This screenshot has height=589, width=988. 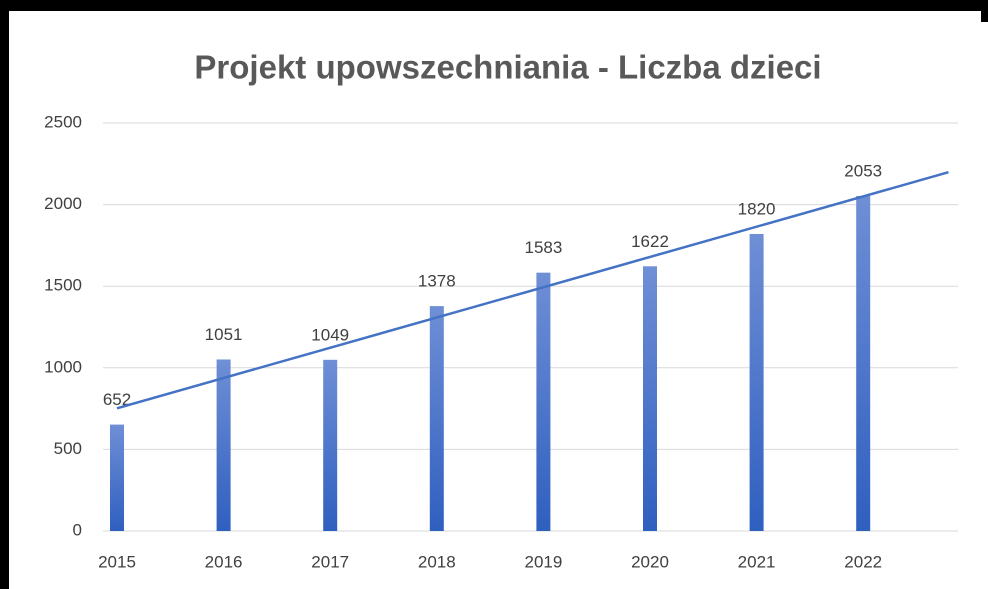 I want to click on data-label: 1622, so click(x=650, y=241).